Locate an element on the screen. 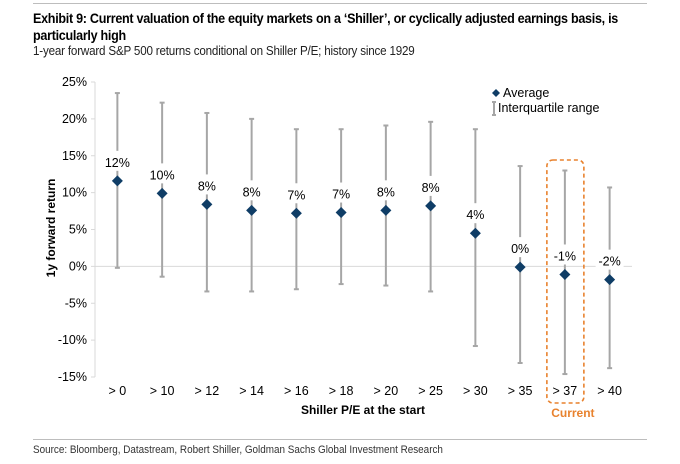 The height and width of the screenshot is (464, 680). data-label: 0% is located at coordinates (520, 249).